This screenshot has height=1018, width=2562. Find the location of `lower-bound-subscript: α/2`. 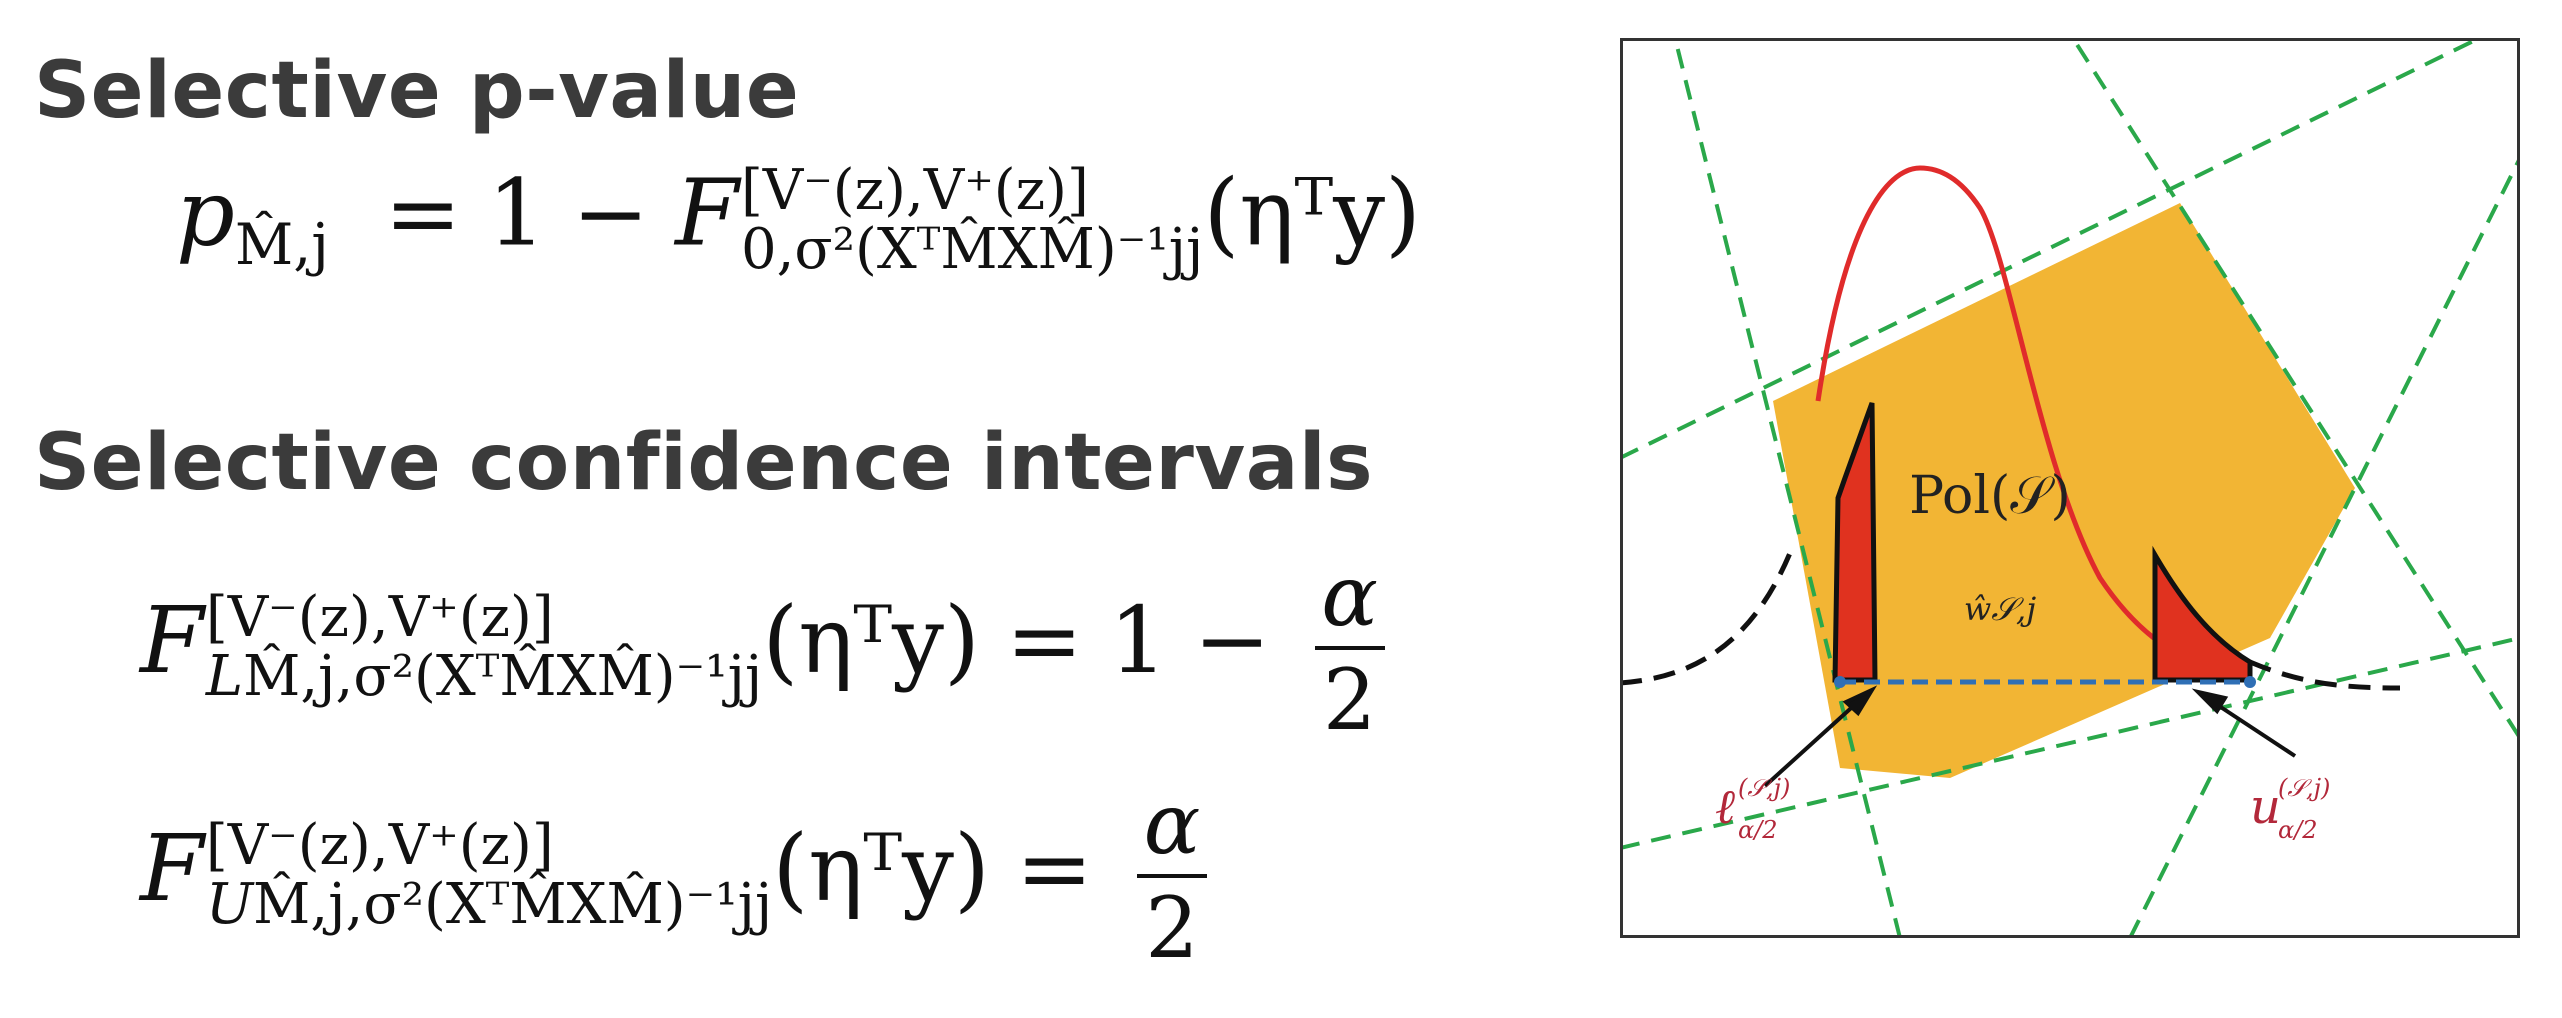

lower-bound-subscript: α/2 is located at coordinates (1758, 830).